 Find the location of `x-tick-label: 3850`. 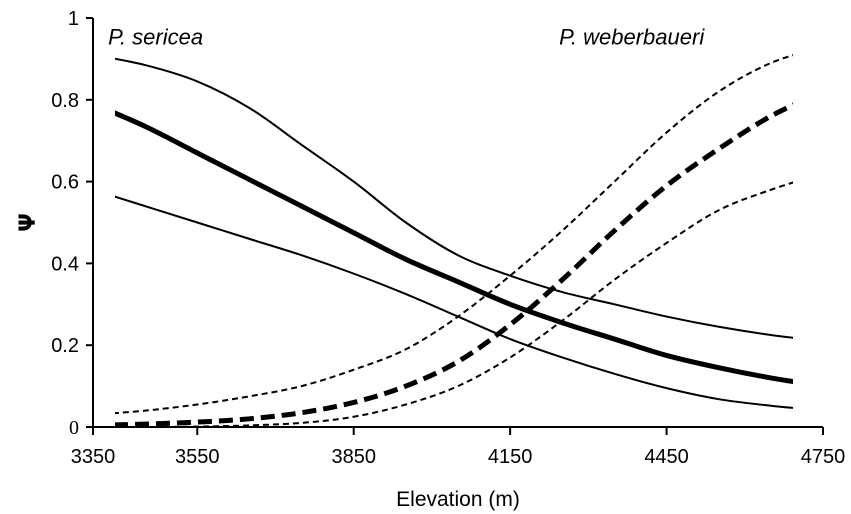

x-tick-label: 3850 is located at coordinates (353, 457).